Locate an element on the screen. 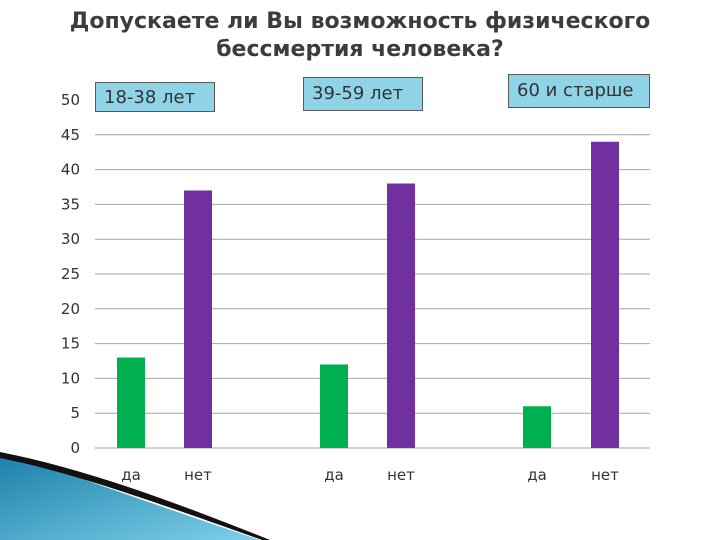  x-category-label-0: да is located at coordinates (131, 475).